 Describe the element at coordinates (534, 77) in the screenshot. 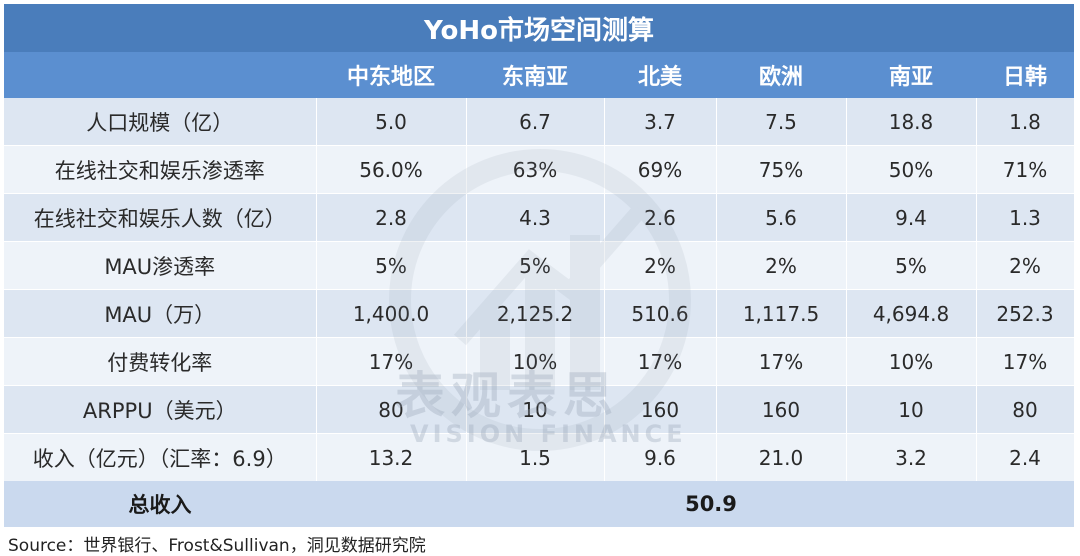

I see `column-header: 东南亚` at that location.